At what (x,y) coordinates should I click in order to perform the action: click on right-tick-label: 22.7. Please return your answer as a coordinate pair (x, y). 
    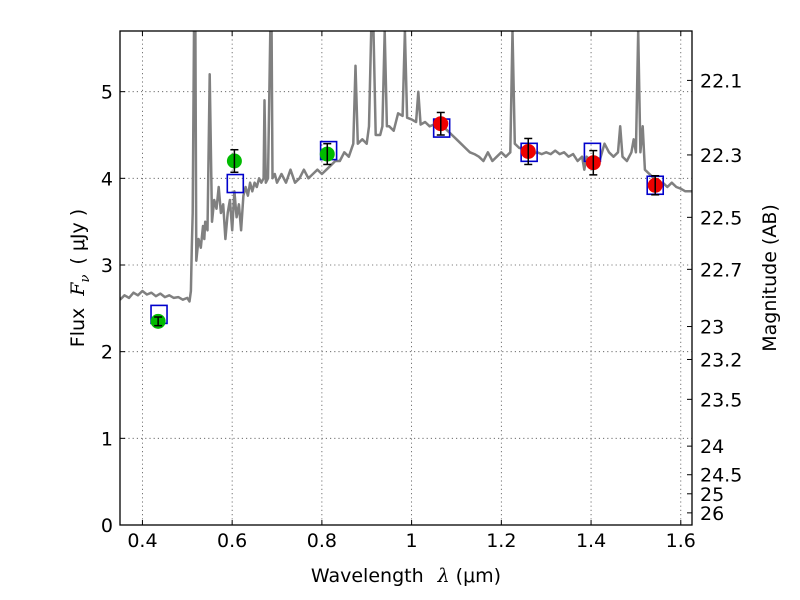
    Looking at the image, I should click on (721, 270).